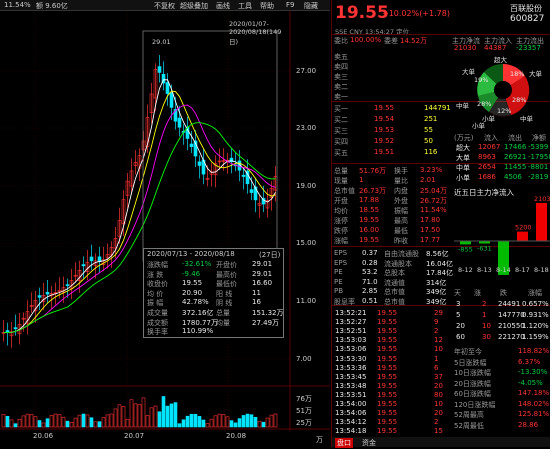  What do you see at coordinates (164, 6) in the screenshot?
I see `toolbar-item-fuquan: 不复权` at bounding box center [164, 6].